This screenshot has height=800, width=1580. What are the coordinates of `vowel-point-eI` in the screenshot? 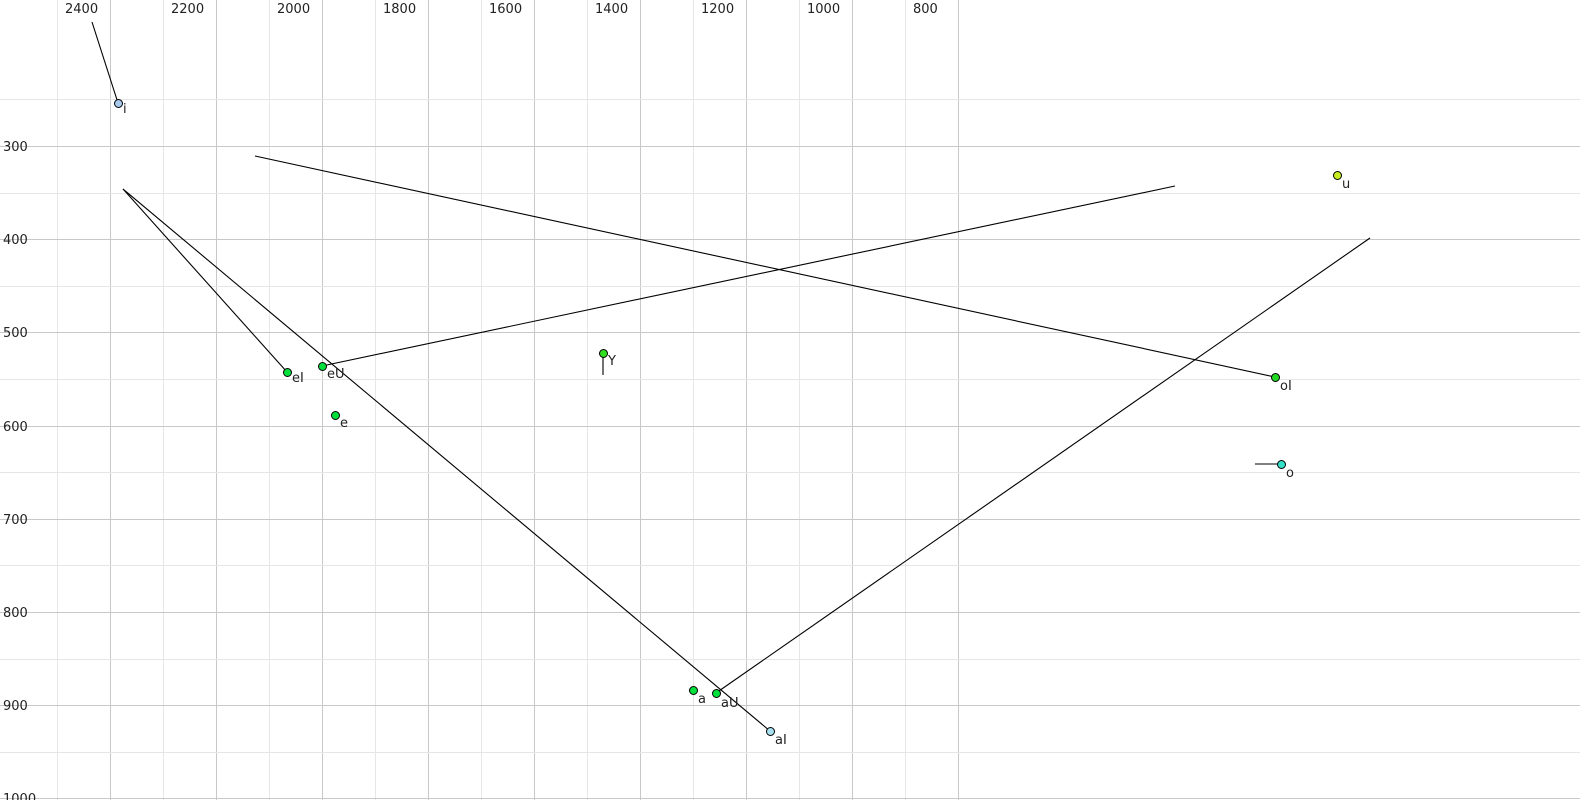 It's located at (287, 372).